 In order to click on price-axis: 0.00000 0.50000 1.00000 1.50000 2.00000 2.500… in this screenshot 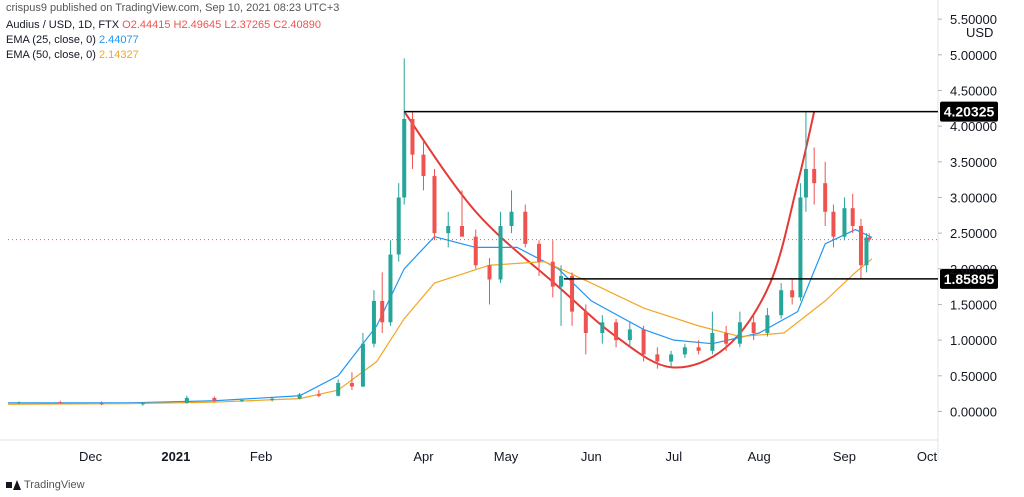, I will do `click(967, 215)`.